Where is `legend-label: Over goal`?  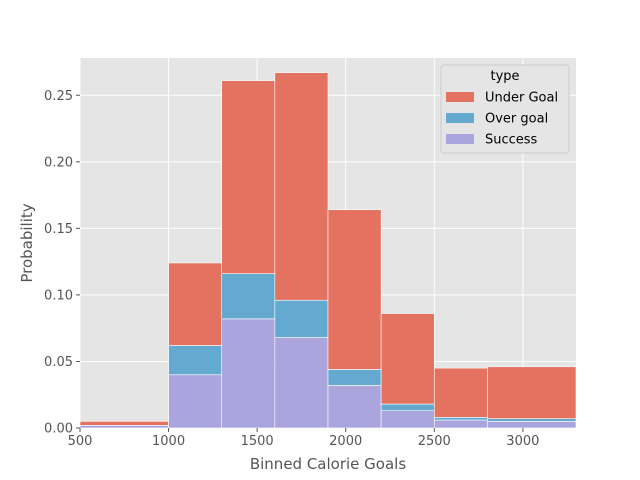 legend-label: Over goal is located at coordinates (516, 119).